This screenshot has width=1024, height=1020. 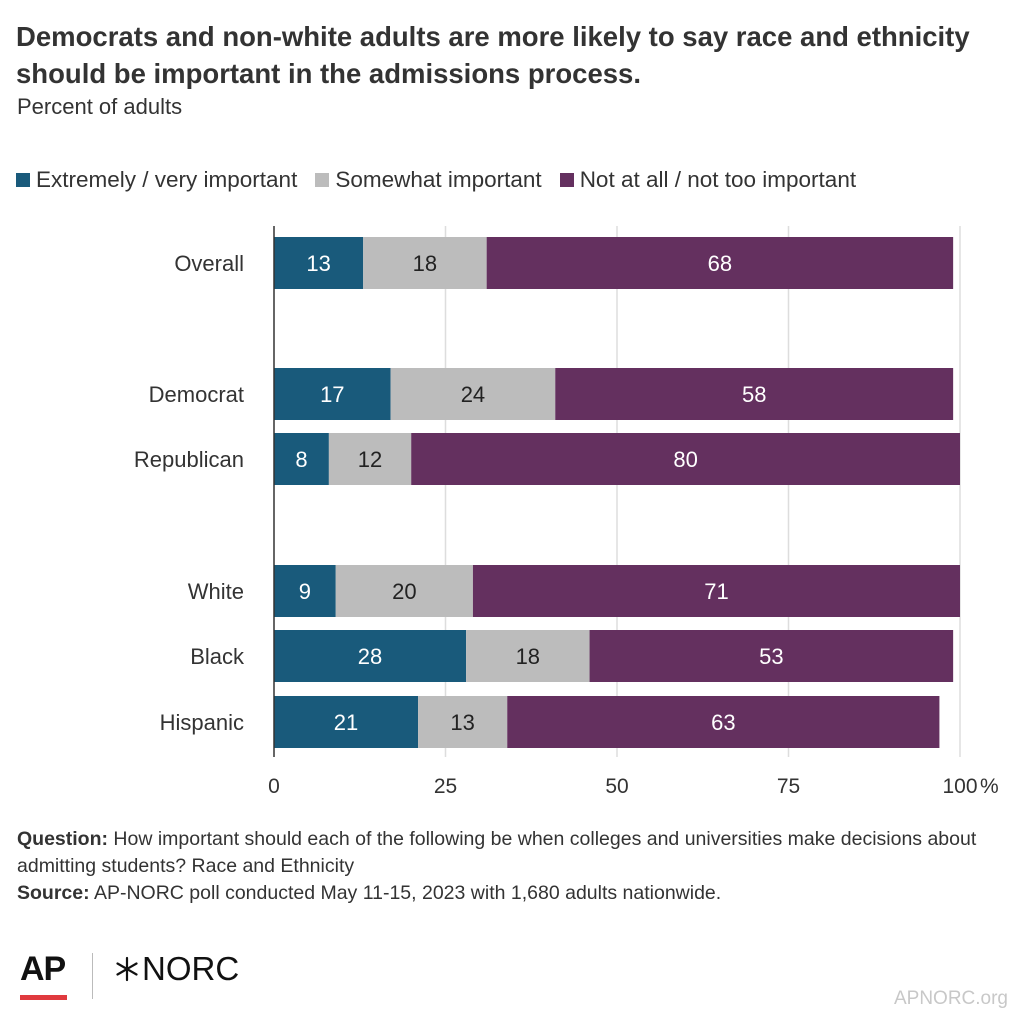 I want to click on ap-logo: AP, so click(x=43, y=969).